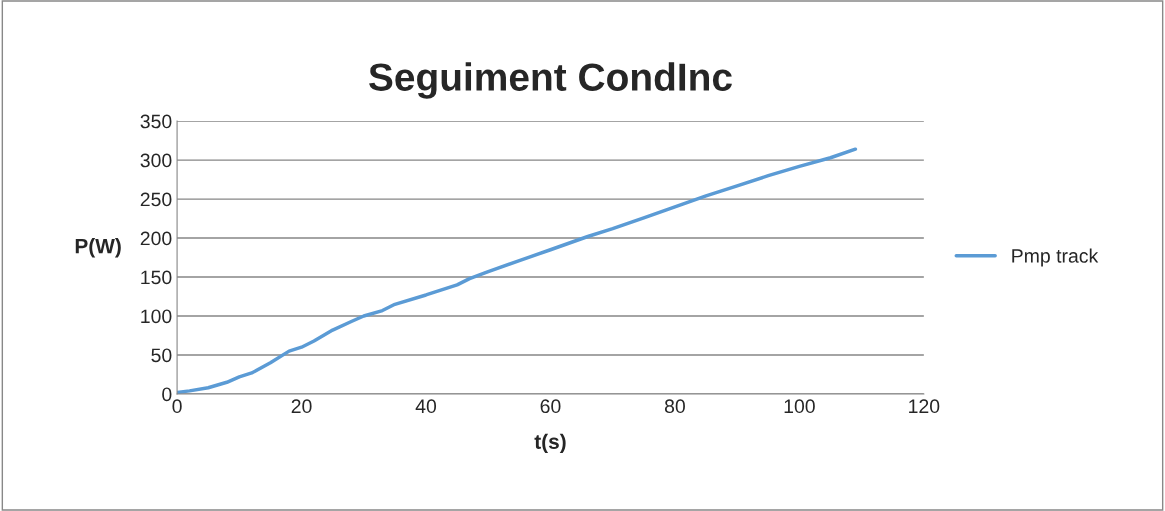  I want to click on x-tick-label: 80, so click(674, 406).